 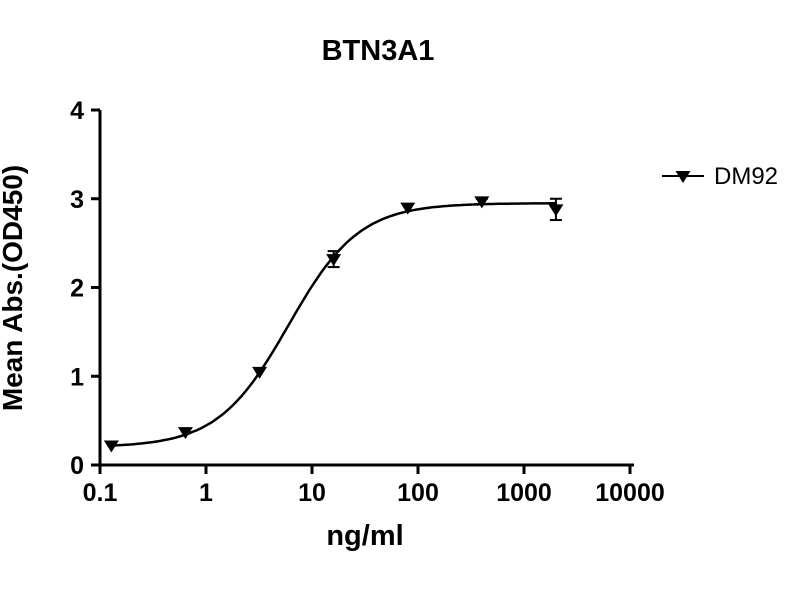 I want to click on chart-title: BTN3A1, so click(x=378, y=51).